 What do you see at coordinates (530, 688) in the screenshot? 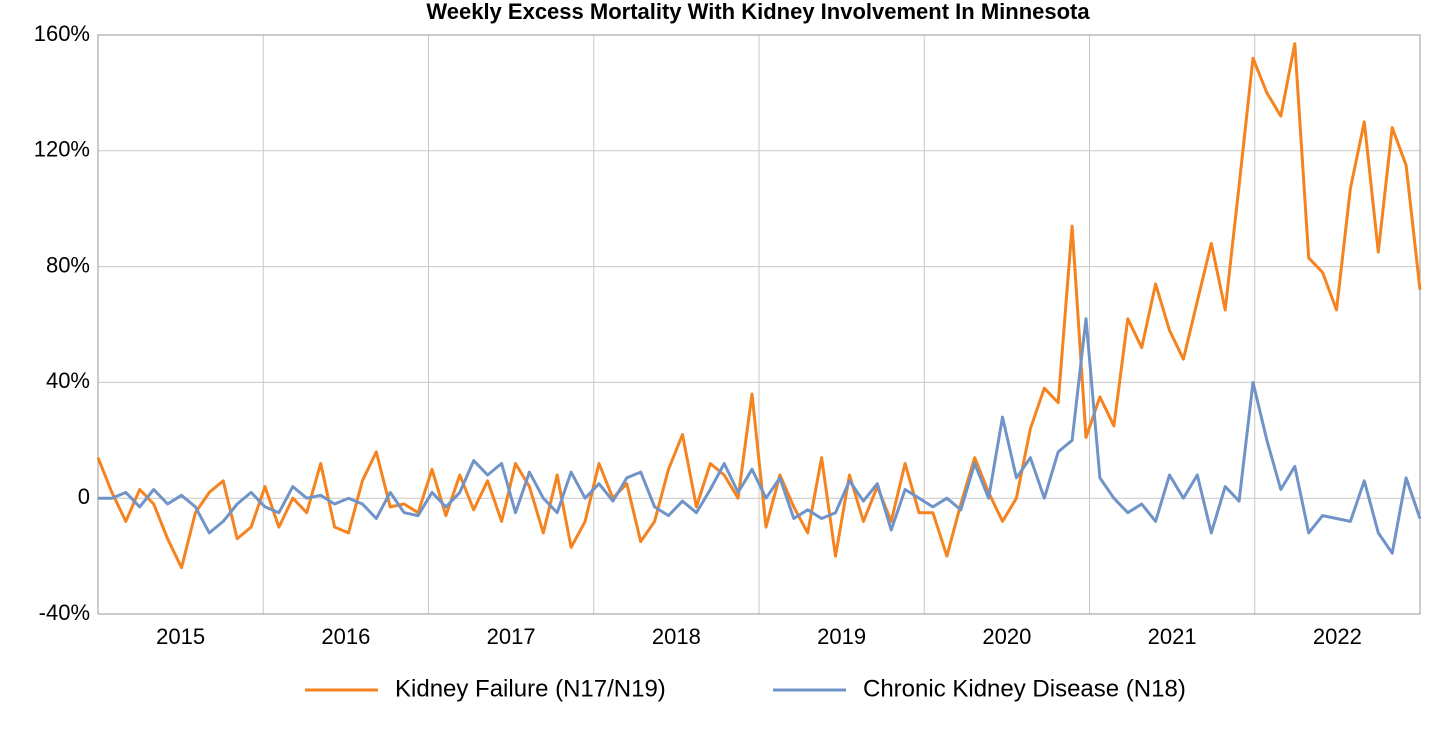
I see `legend-text: Kidney Failure (N17/N19)` at bounding box center [530, 688].